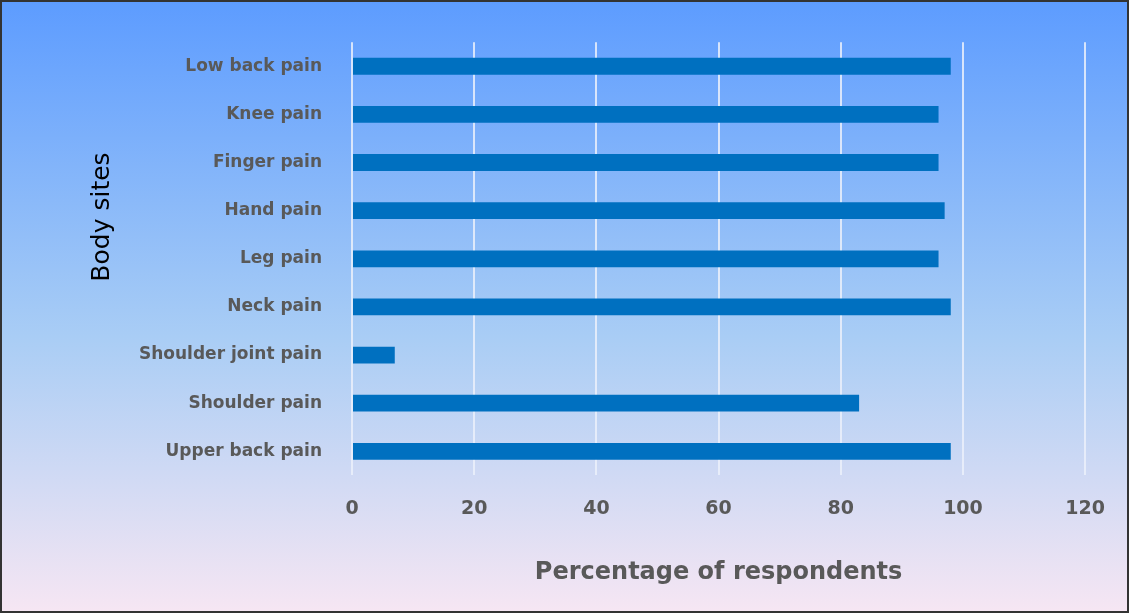 The height and width of the screenshot is (613, 1129). What do you see at coordinates (474, 506) in the screenshot?
I see `x-tick-label: 20` at bounding box center [474, 506].